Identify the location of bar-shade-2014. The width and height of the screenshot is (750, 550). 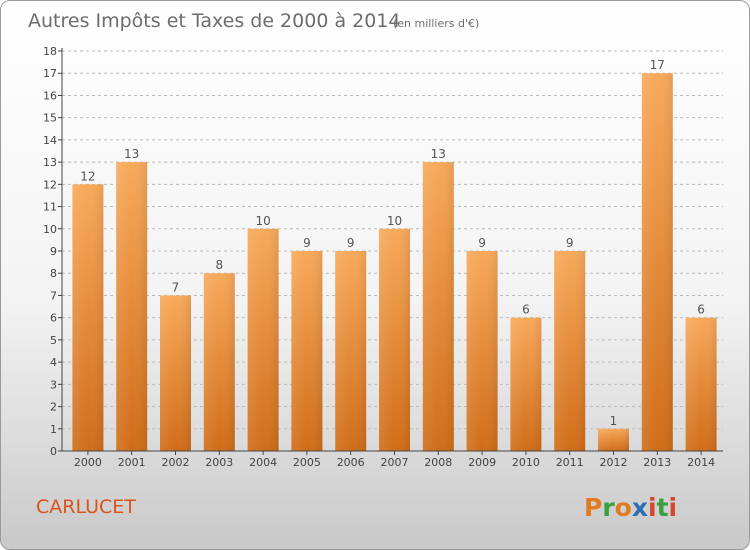
(701, 384).